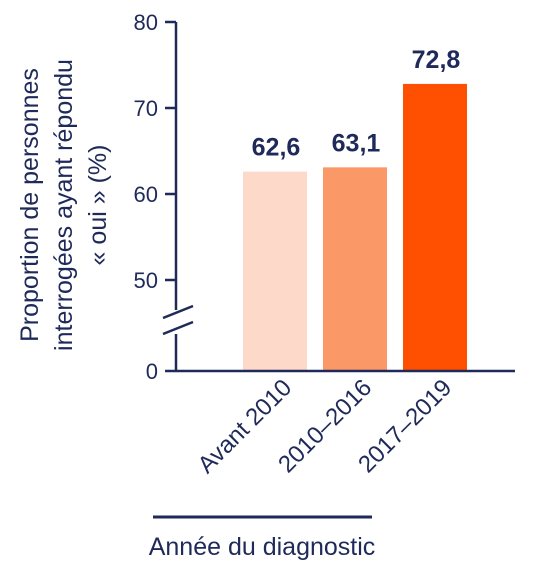 The width and height of the screenshot is (533, 563). Describe the element at coordinates (276, 148) in the screenshot. I see `bar-value-label: 62,6` at that location.